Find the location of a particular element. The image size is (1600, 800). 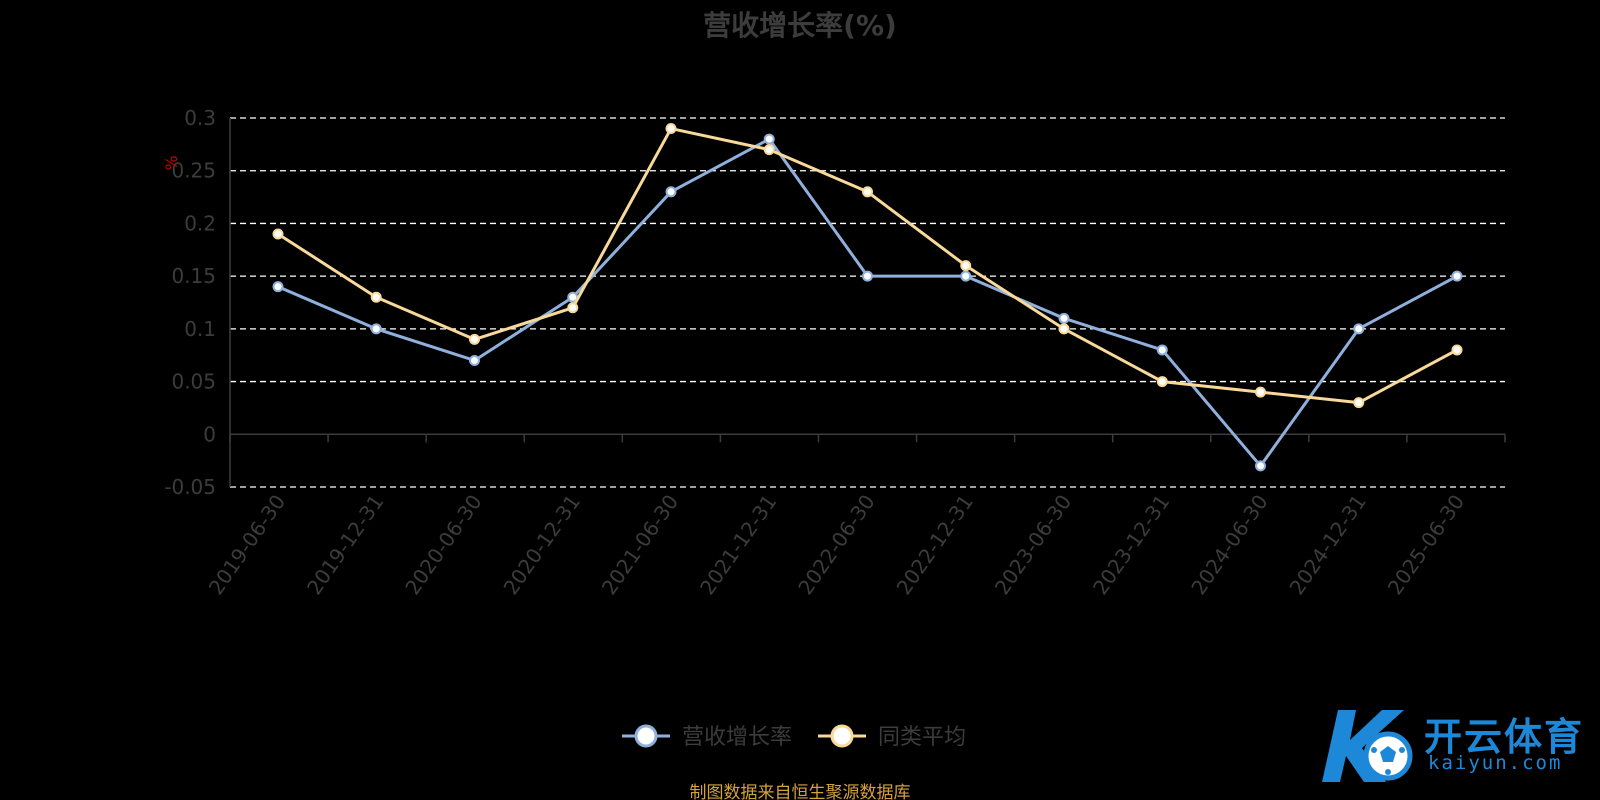

y-axis-unit-label: % is located at coordinates (171, 162).